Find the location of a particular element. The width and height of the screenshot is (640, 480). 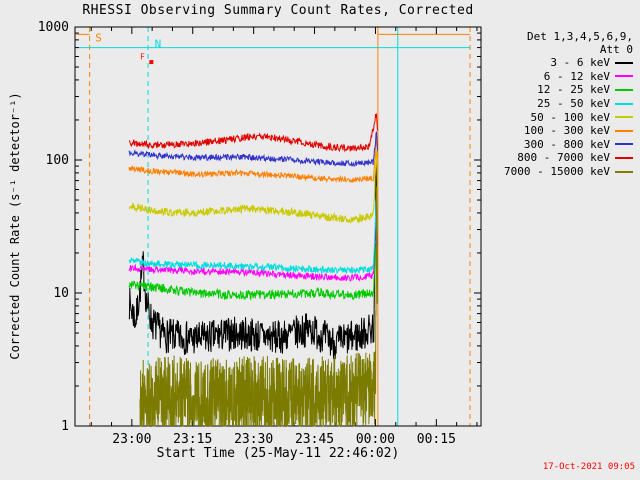

legend-item: 25 - 50 keV is located at coordinates (558, 104).